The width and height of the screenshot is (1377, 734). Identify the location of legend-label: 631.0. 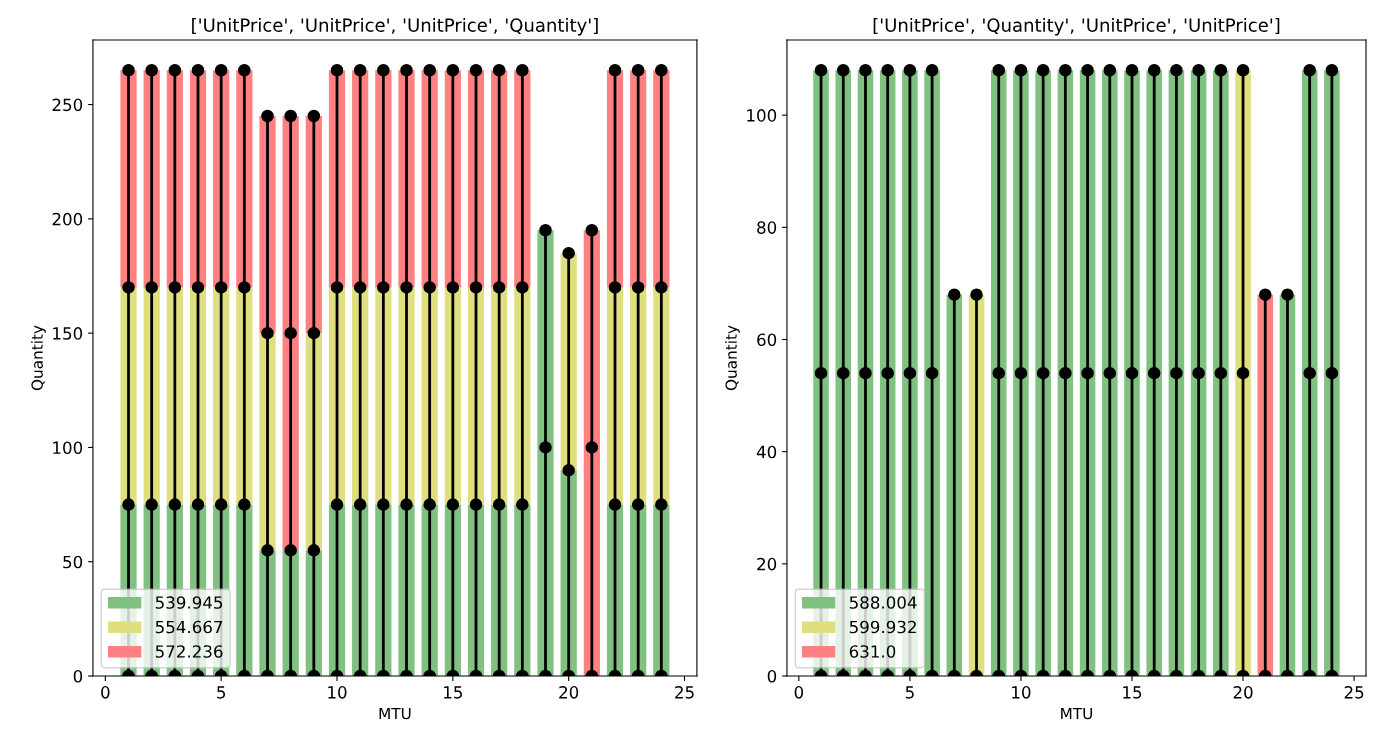
(872, 651).